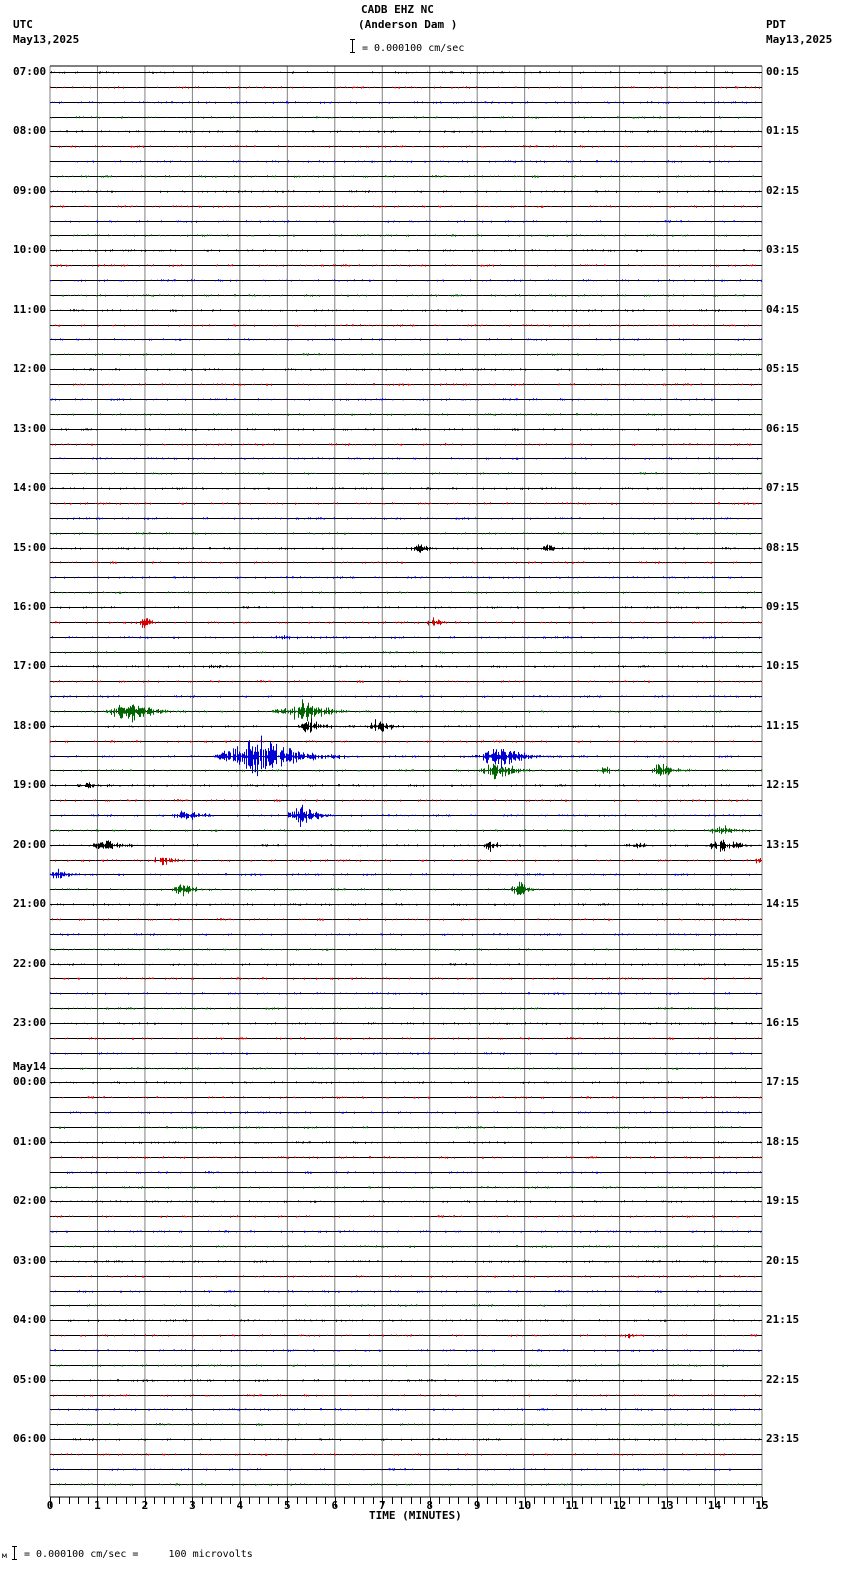 Image resolution: width=850 pixels, height=1584 pixels. I want to click on utc-hour-label: 03:00, so click(30, 1260).